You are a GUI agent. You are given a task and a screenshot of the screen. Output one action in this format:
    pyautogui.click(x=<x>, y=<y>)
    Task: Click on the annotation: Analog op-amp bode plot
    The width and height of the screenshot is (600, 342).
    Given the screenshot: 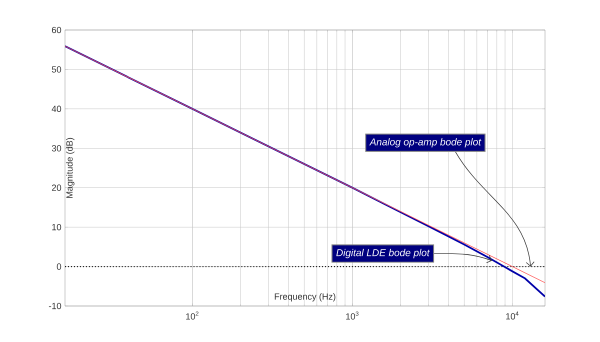 What is the action you would take?
    pyautogui.click(x=425, y=143)
    